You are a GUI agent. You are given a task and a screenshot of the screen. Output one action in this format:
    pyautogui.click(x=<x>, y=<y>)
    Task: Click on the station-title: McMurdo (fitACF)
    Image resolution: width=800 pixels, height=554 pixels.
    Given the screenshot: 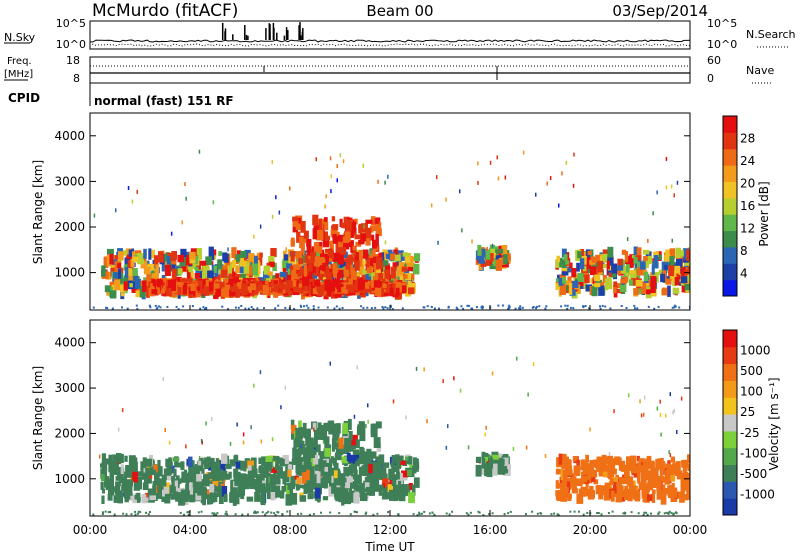 What is the action you would take?
    pyautogui.click(x=165, y=11)
    